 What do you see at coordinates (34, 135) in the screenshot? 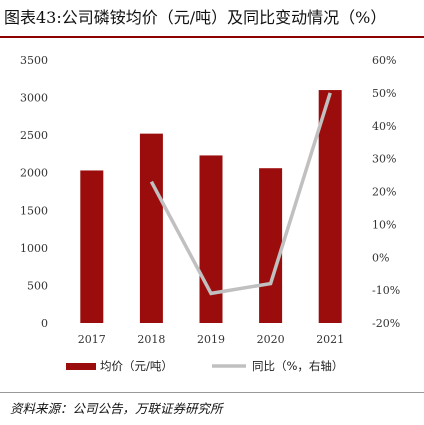
I see `left-tick-label: 2500` at bounding box center [34, 135].